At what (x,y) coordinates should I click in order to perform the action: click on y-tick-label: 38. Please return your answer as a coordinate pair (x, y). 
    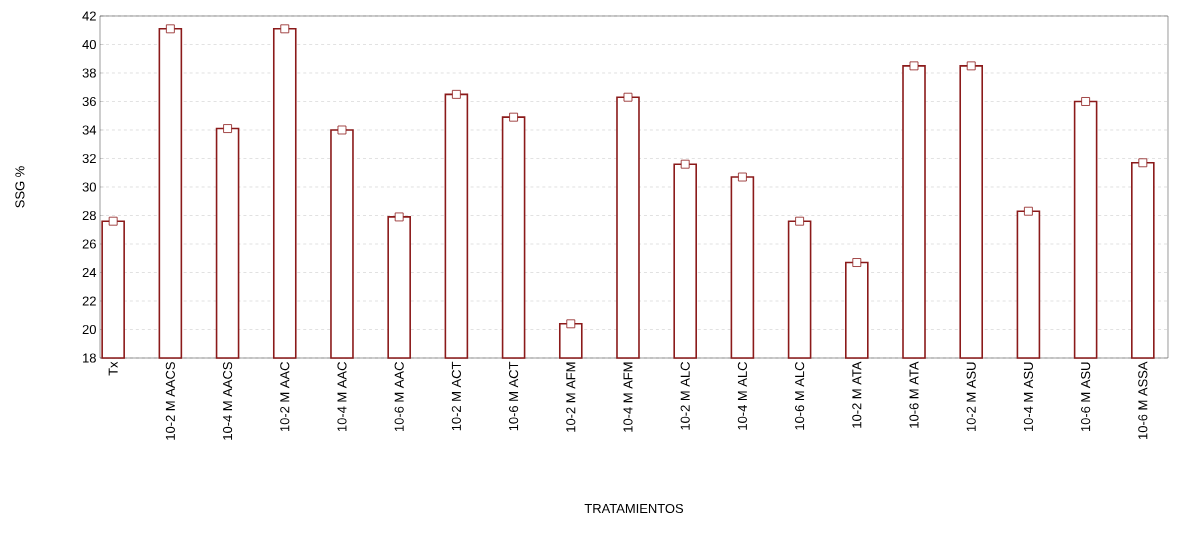
    Looking at the image, I should click on (89, 73).